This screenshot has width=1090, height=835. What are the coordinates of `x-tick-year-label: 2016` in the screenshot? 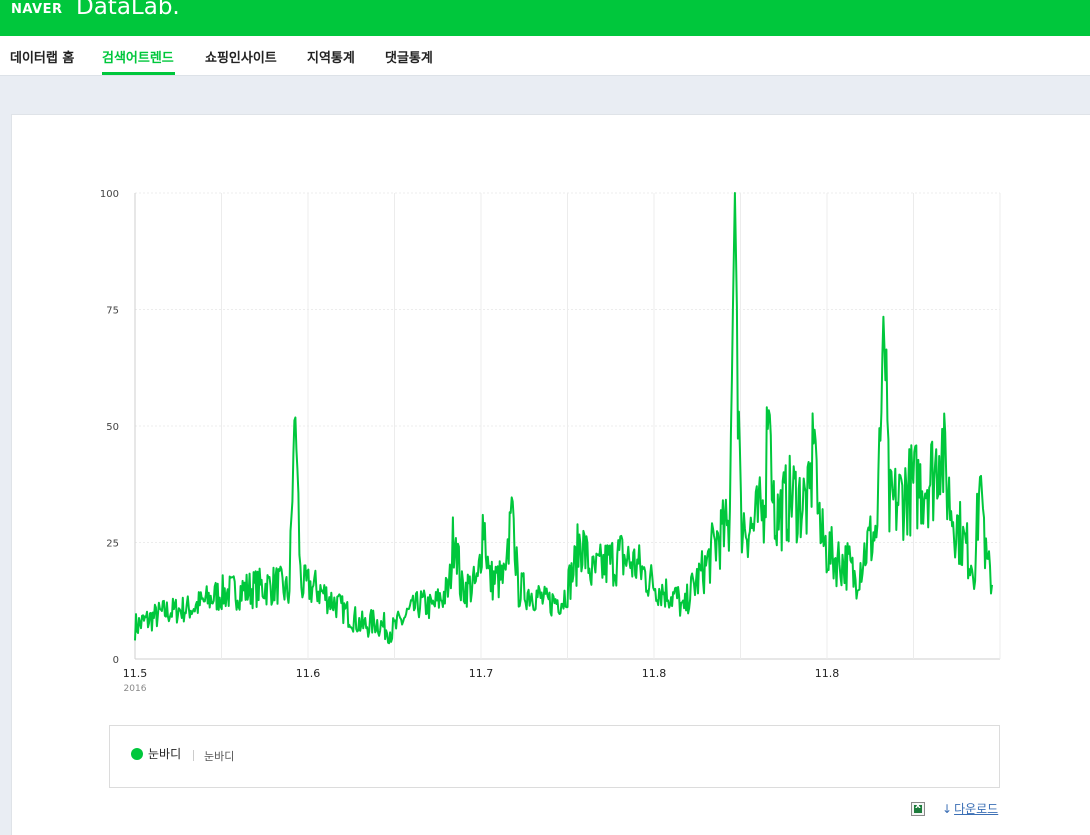 It's located at (135, 689).